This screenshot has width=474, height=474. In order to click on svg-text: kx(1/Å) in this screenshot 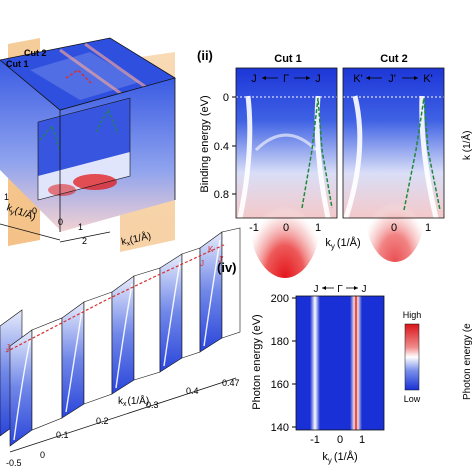, I will do `click(136, 239)`.